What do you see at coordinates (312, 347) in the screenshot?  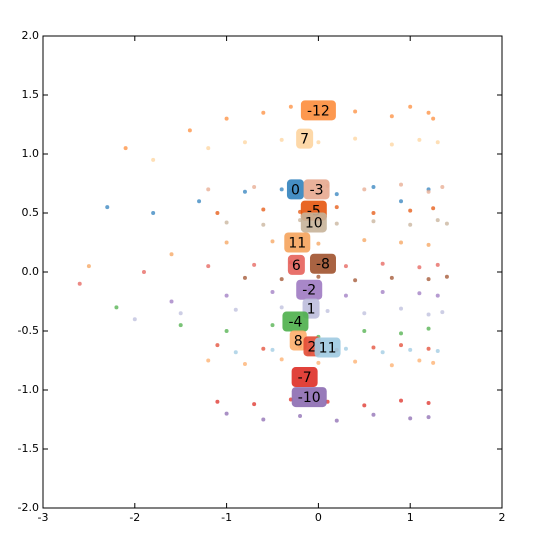 I see `label-text: 2` at bounding box center [312, 347].